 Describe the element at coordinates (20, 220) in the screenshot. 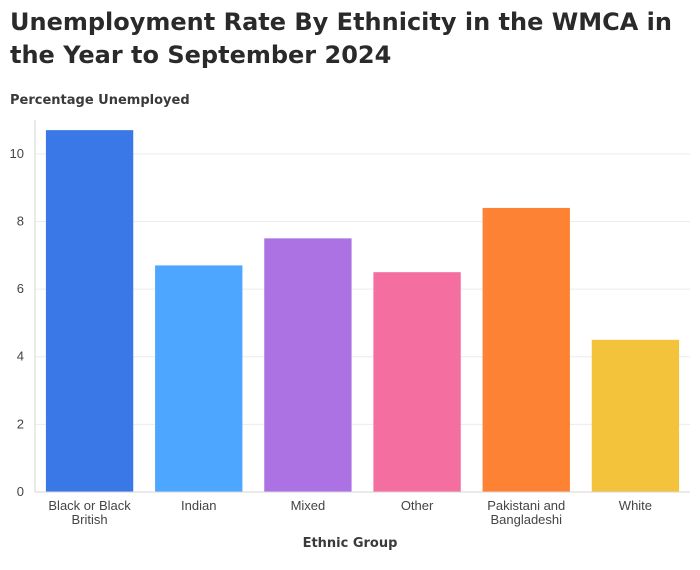

I see `y-tick-label: 8` at that location.